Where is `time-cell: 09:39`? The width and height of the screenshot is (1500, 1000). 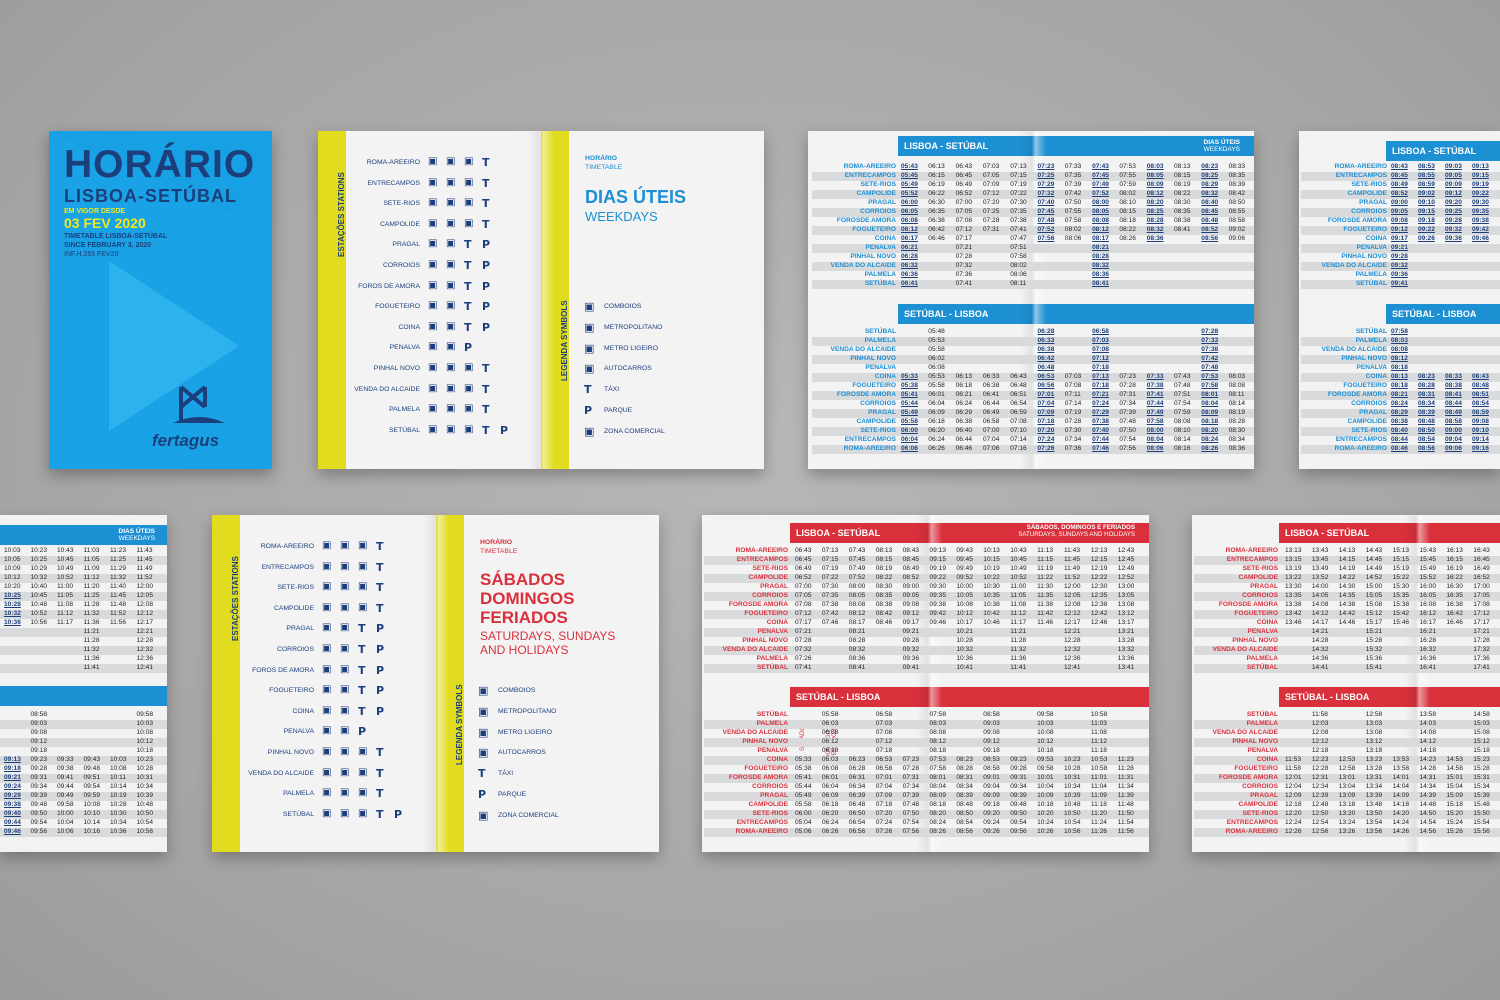 time-cell: 09:39 is located at coordinates (39, 795).